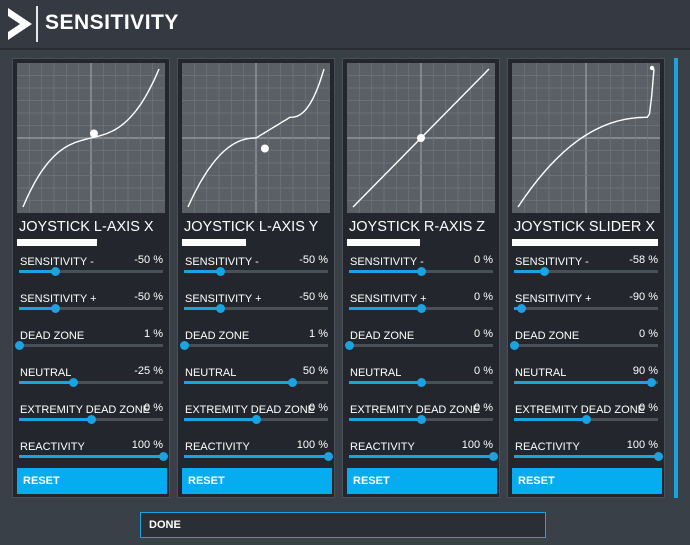 This screenshot has height=545, width=690. What do you see at coordinates (20, 24) in the screenshot?
I see `chevron-right-logo-icon` at bounding box center [20, 24].